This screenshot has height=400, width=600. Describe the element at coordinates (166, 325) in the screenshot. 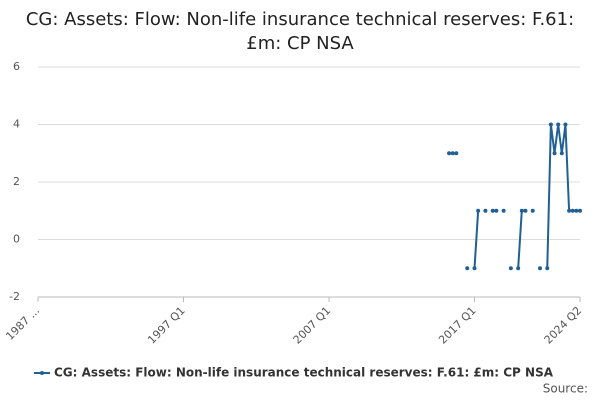

I see `x-tick-label: 1997 Q1` at that location.